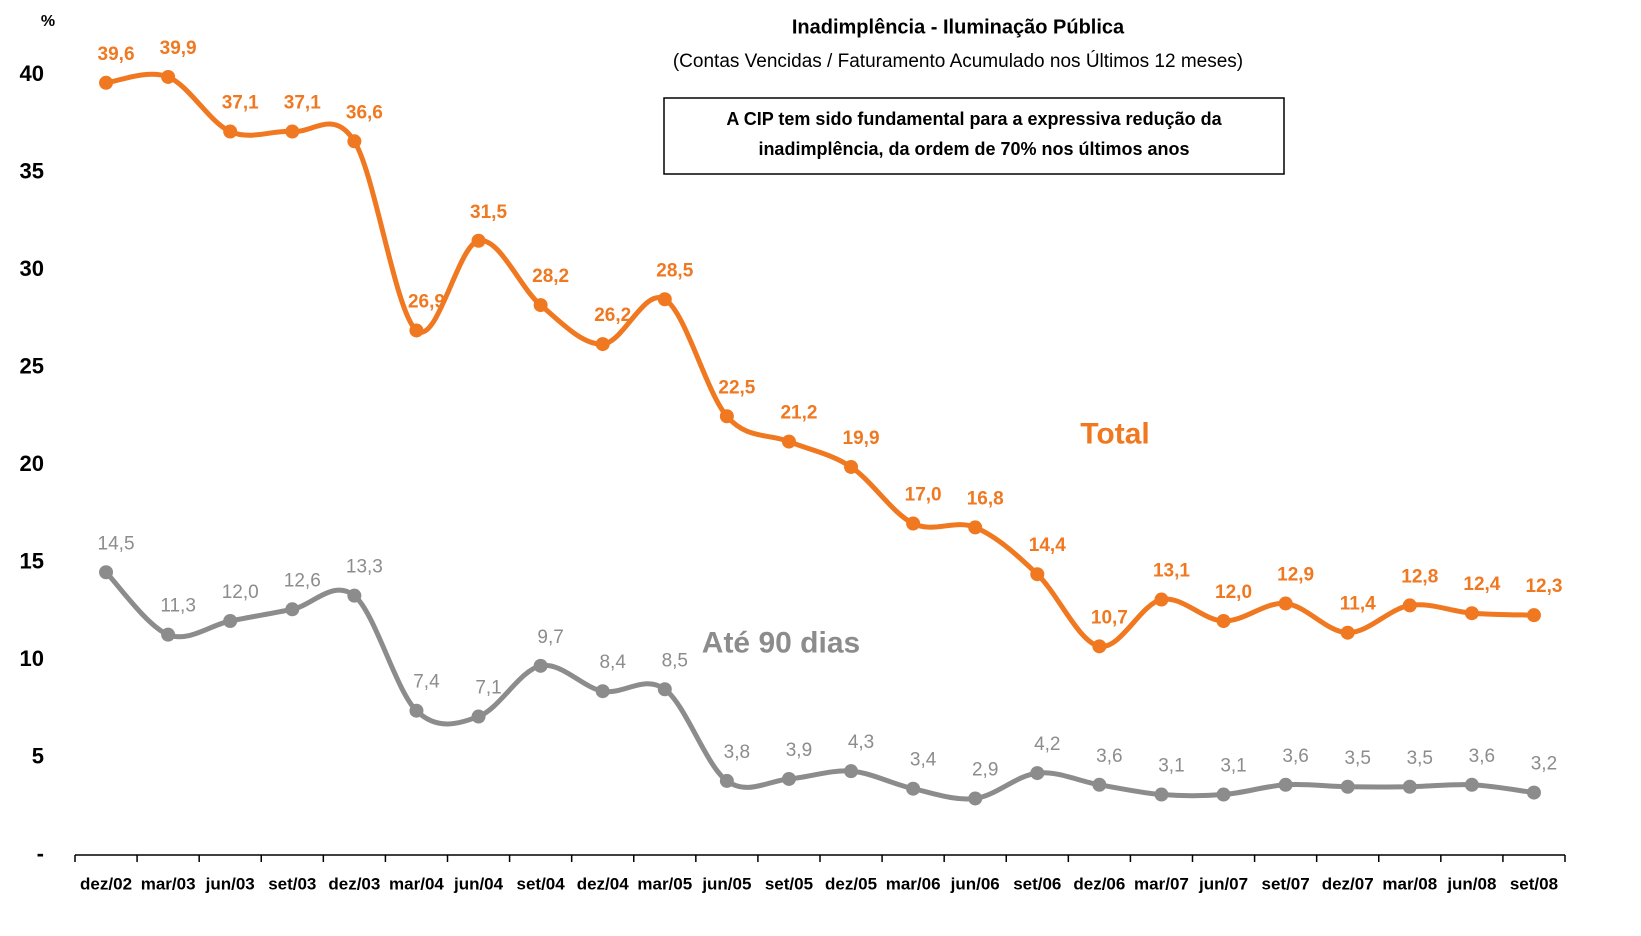  What do you see at coordinates (1544, 764) in the screenshot?
I see `value-label: 3,2` at bounding box center [1544, 764].